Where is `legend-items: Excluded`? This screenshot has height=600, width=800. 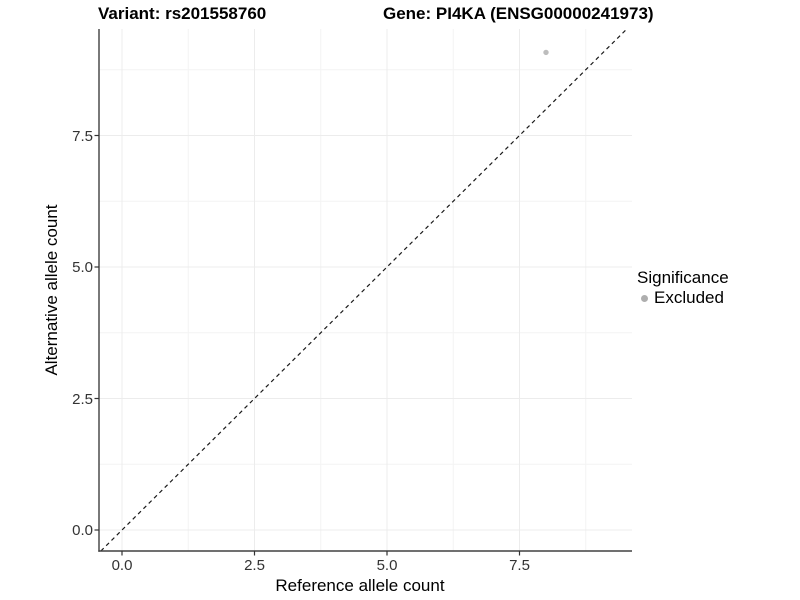 legend-items: Excluded is located at coordinates (683, 298).